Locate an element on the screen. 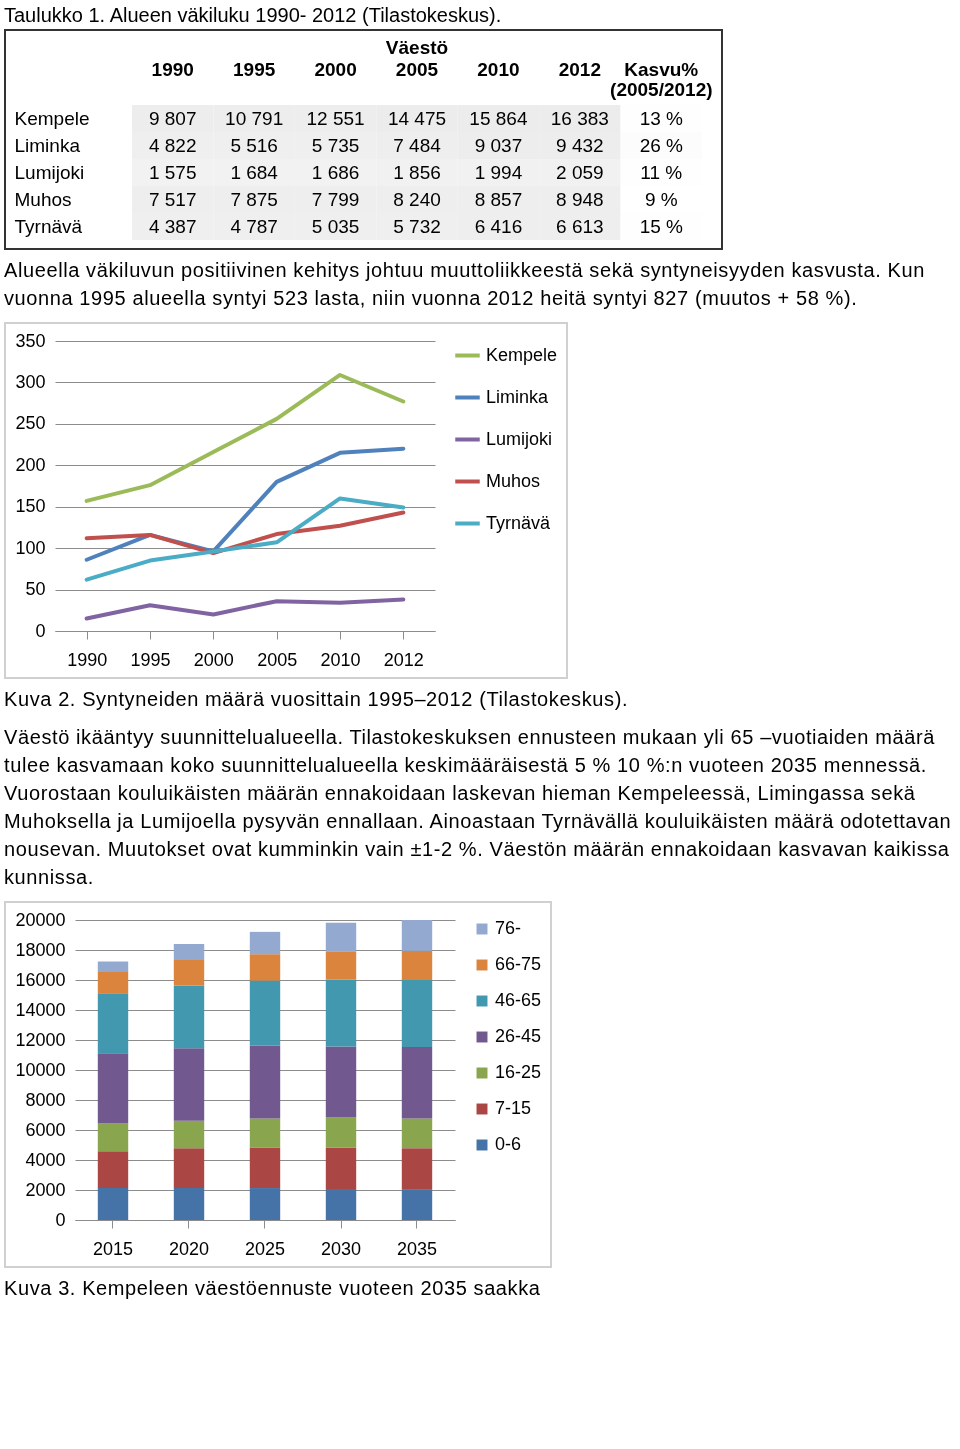 The image size is (960, 1449). y-tick-label: 100 is located at coordinates (30, 547).